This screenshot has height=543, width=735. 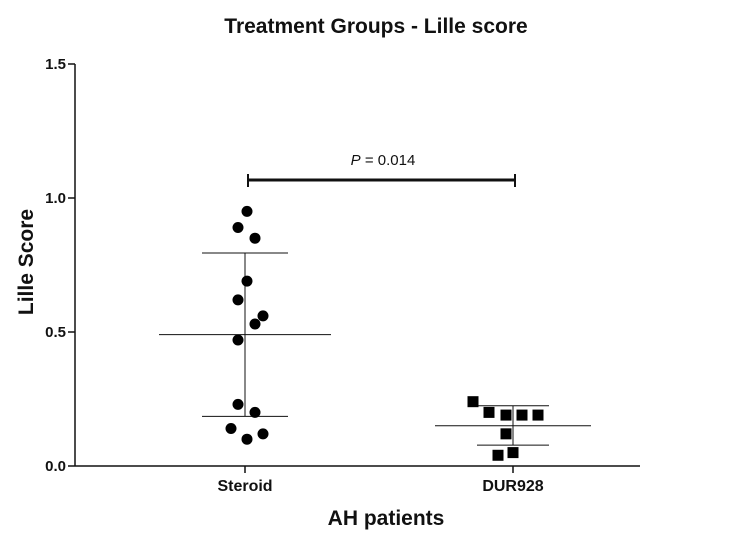 What do you see at coordinates (386, 518) in the screenshot?
I see `x-axis-title: AH patients` at bounding box center [386, 518].